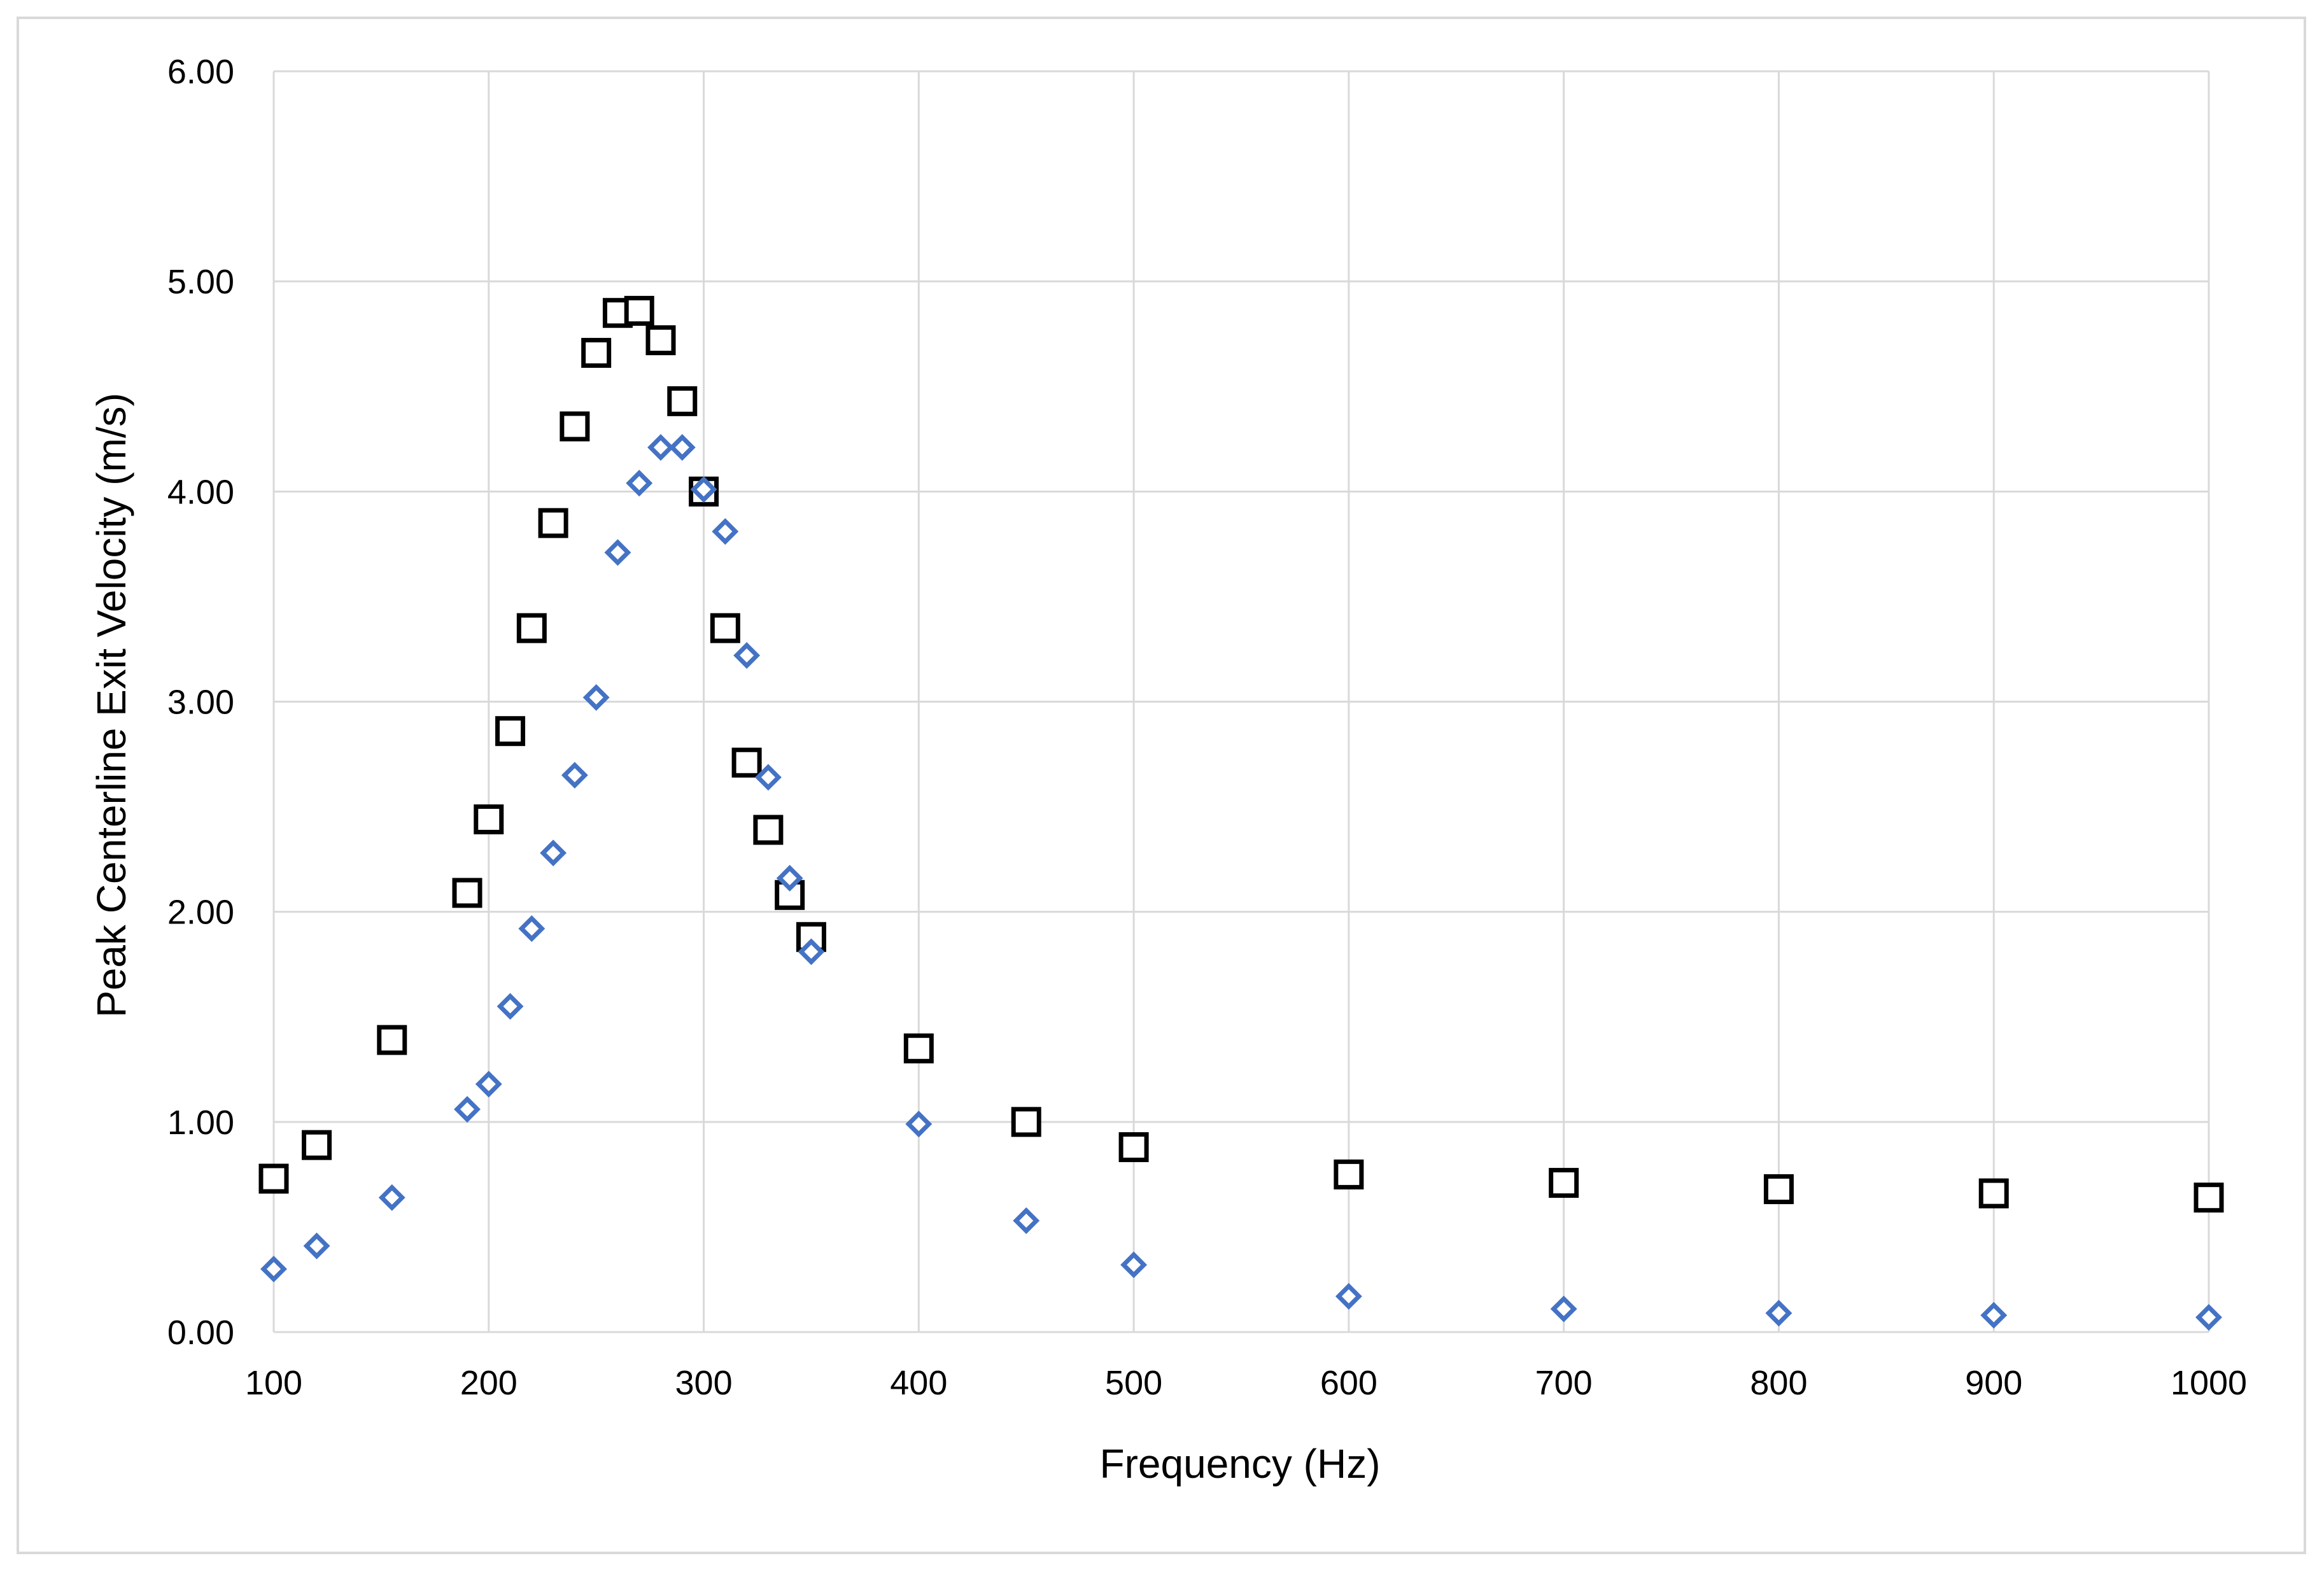 Image resolution: width=2324 pixels, height=1572 pixels. What do you see at coordinates (201, 913) in the screenshot?
I see `y-tick-label: 2.00` at bounding box center [201, 913].